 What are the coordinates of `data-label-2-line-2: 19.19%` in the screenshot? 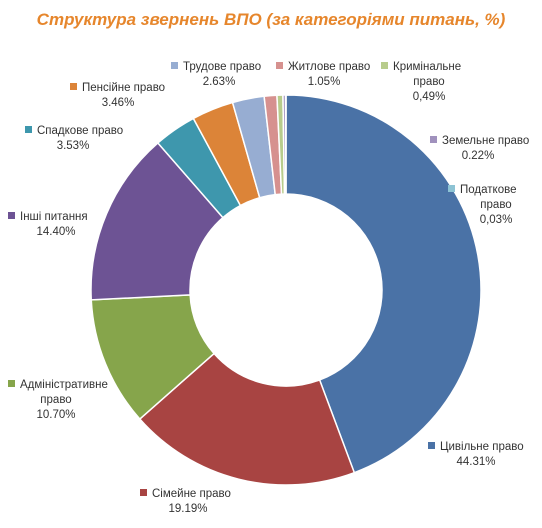 It's located at (187, 509).